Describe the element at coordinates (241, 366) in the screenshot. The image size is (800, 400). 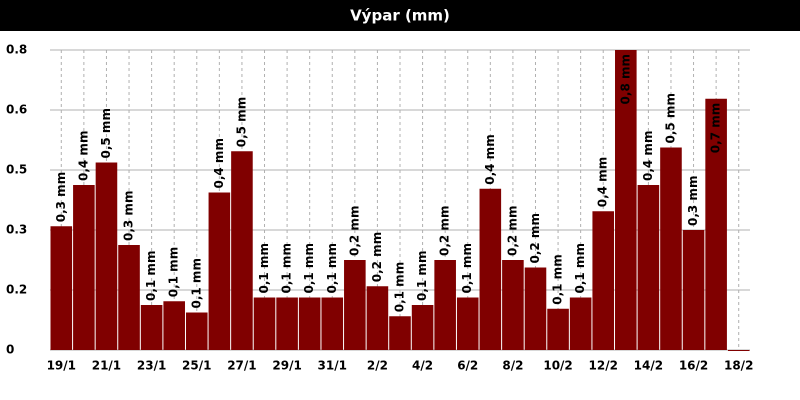
I see `x-tick-label: 27/1` at that location.